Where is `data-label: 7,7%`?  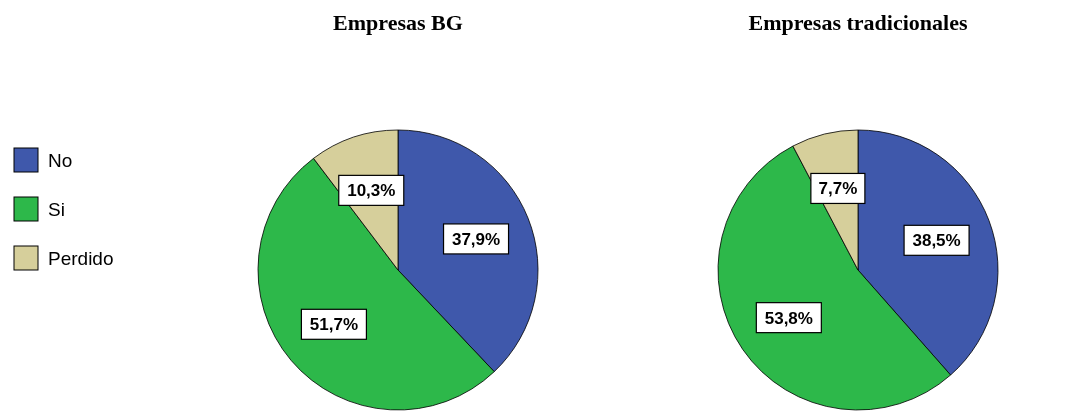
data-label: 7,7% is located at coordinates (838, 189).